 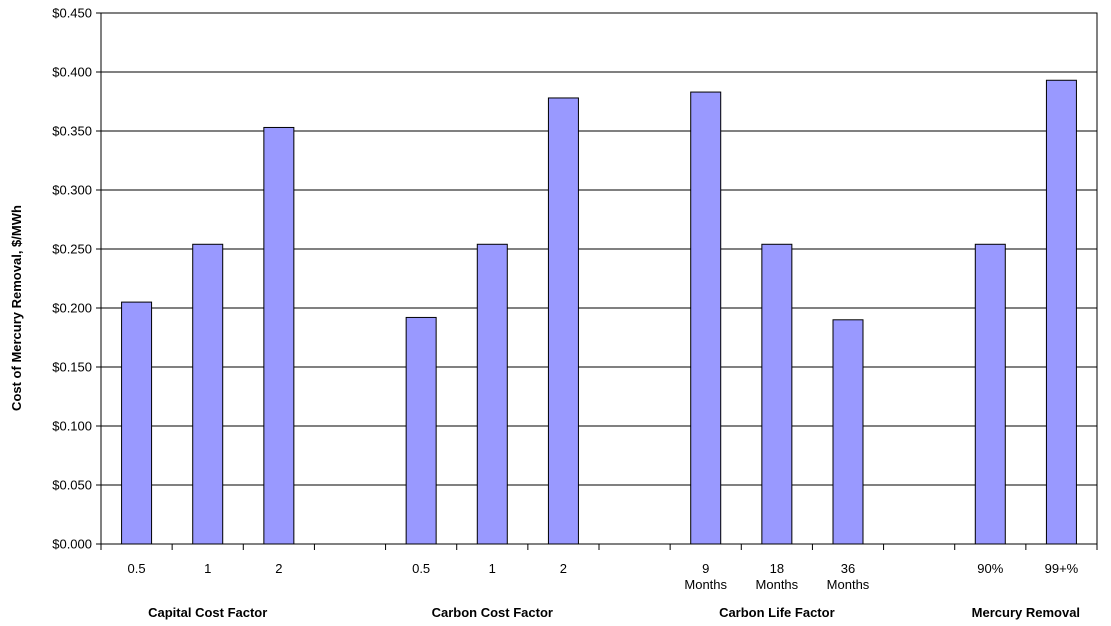 I want to click on y-tick-label: $0.100, so click(x=72, y=426).